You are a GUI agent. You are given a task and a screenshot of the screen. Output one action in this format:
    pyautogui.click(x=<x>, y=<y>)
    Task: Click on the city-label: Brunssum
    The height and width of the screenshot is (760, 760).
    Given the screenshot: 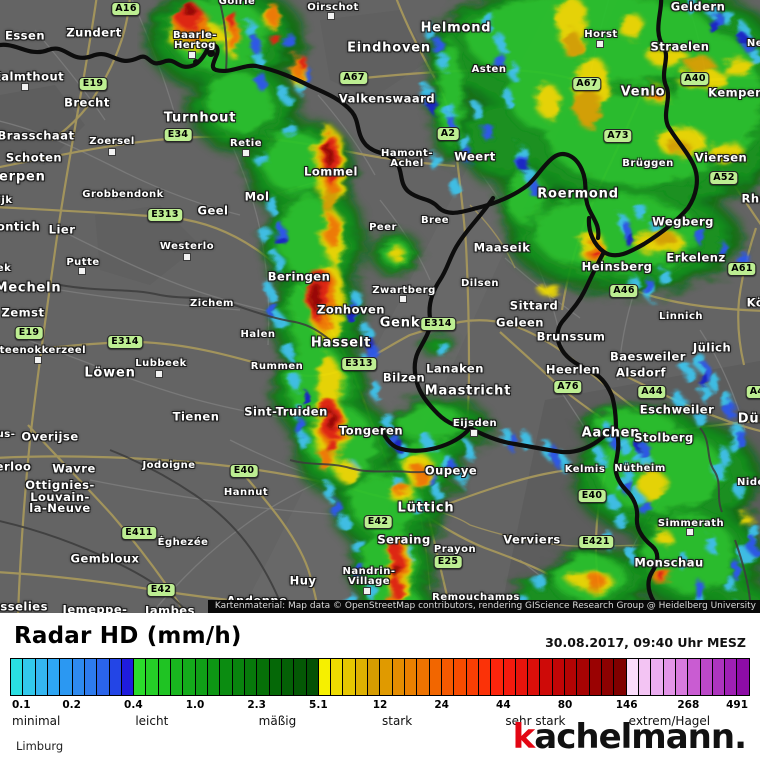 What is the action you would take?
    pyautogui.click(x=571, y=336)
    